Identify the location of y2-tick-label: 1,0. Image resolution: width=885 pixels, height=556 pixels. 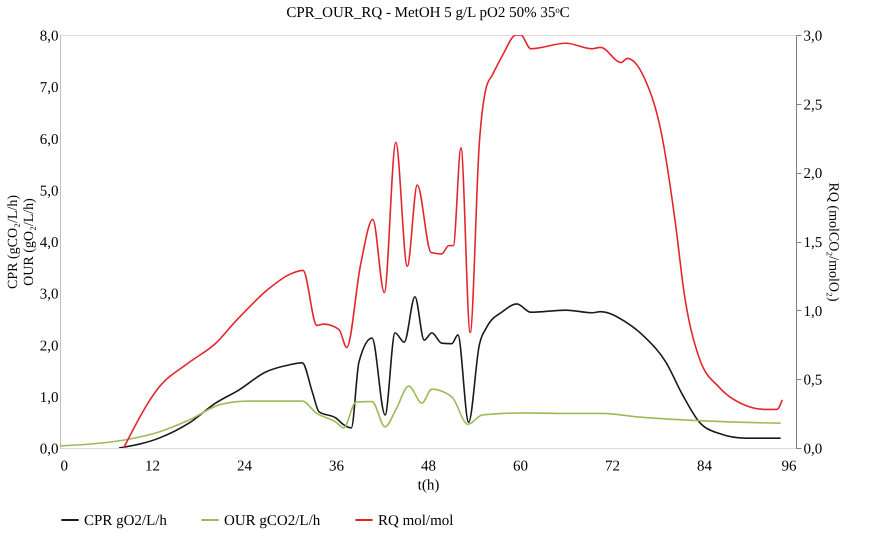
(813, 312).